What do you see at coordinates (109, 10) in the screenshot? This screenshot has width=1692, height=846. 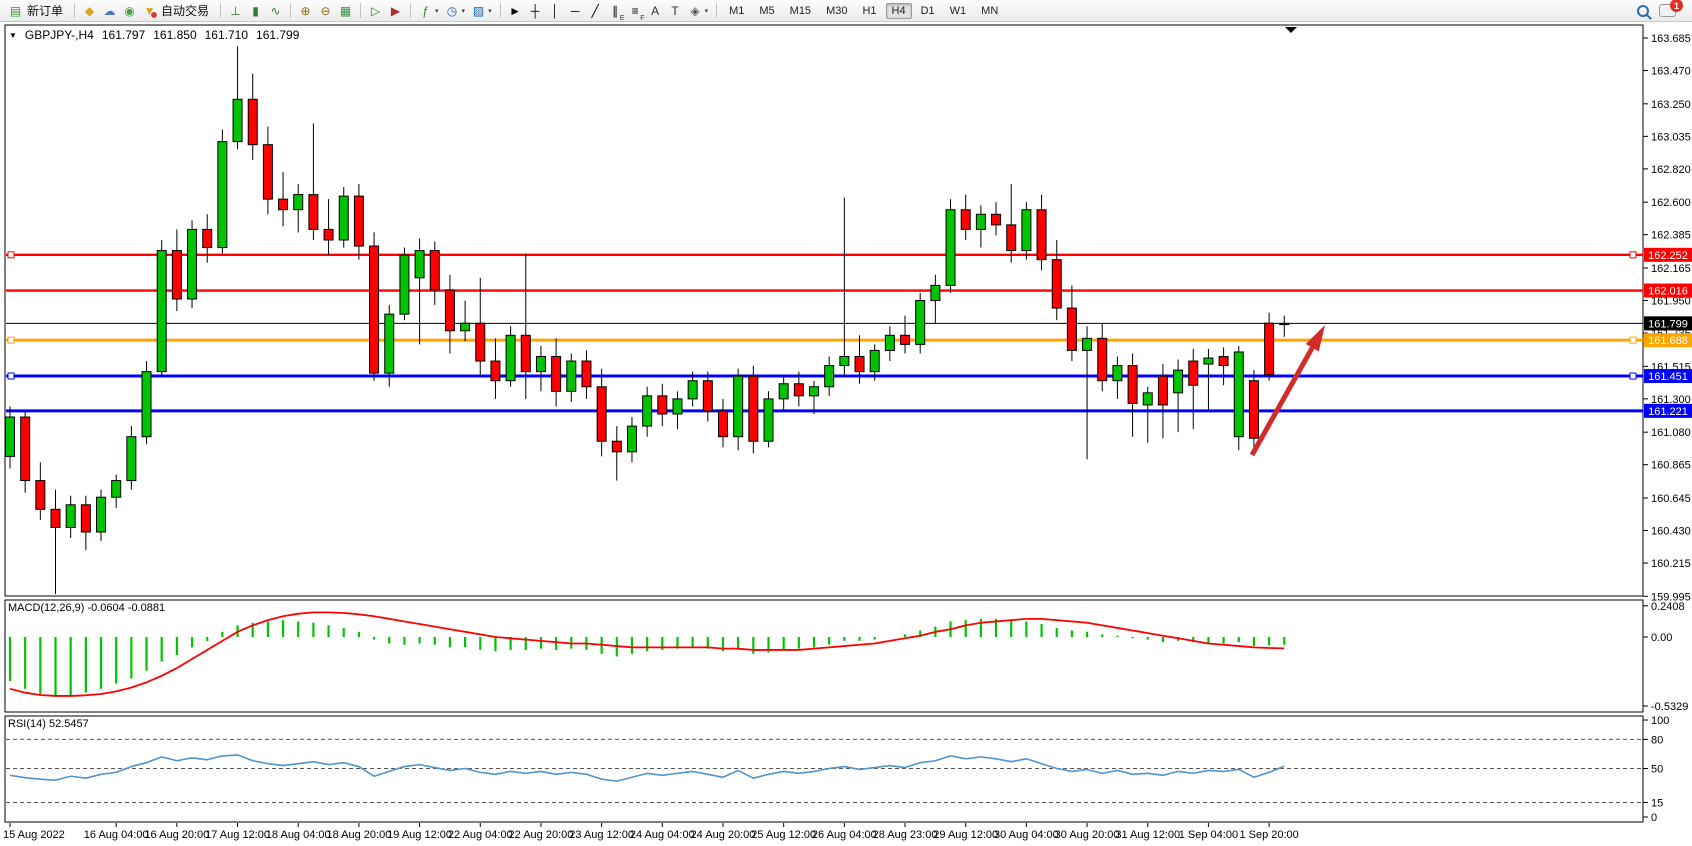 I see `community-icon: ☁` at bounding box center [109, 10].